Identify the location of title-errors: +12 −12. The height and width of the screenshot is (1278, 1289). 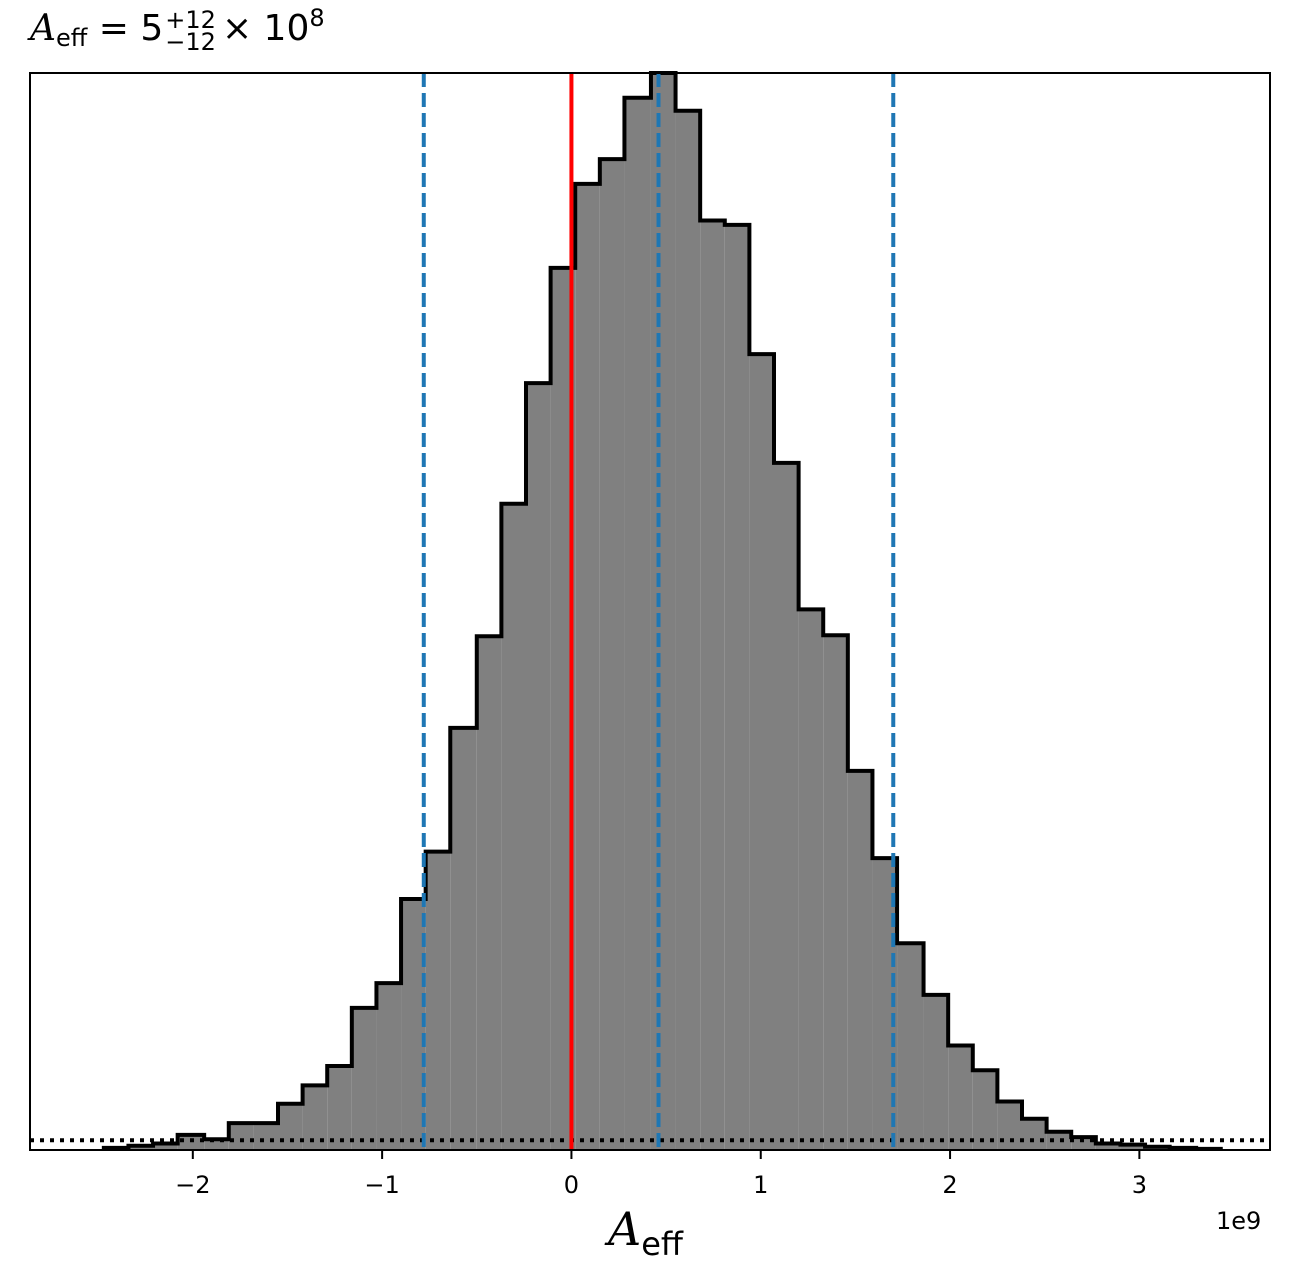
(190, 31).